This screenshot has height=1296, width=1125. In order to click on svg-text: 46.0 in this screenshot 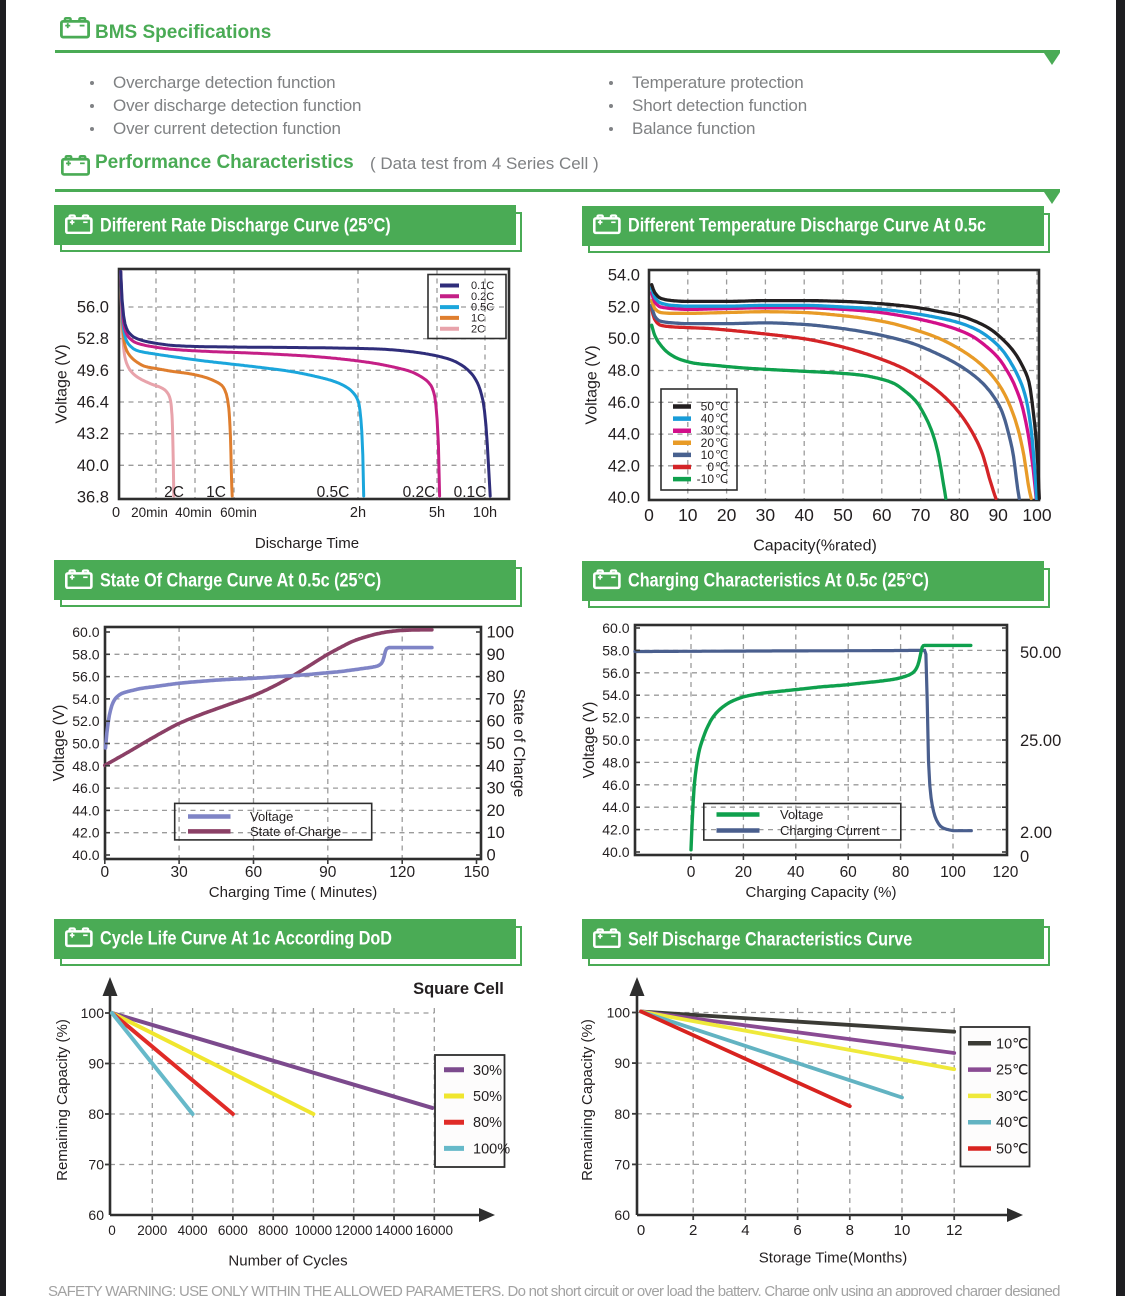, I will do `click(615, 785)`.